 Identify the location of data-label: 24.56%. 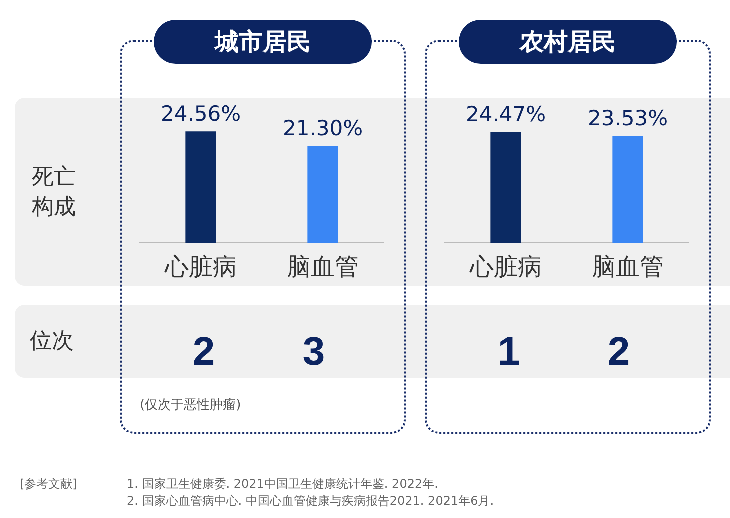
(201, 114).